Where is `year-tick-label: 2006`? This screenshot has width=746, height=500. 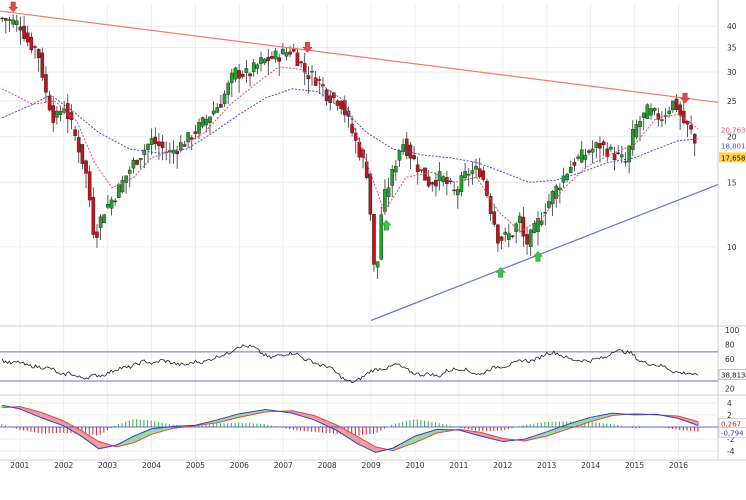
year-tick-label: 2006 is located at coordinates (239, 465).